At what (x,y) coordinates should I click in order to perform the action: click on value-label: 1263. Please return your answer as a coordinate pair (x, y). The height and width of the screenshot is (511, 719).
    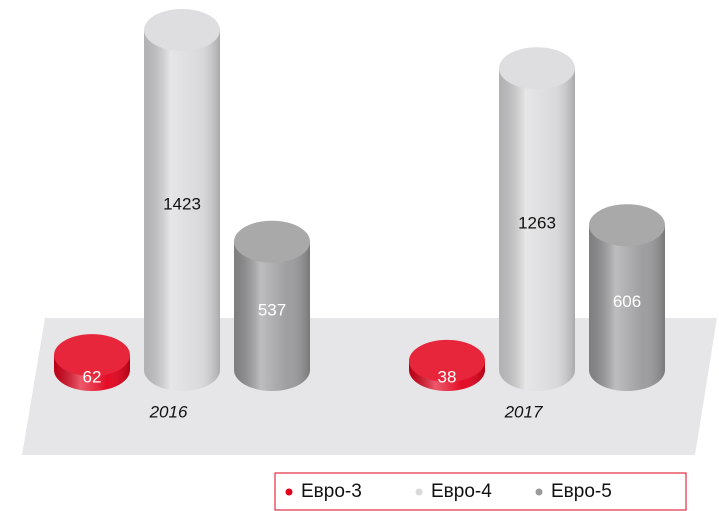
    Looking at the image, I should click on (537, 223).